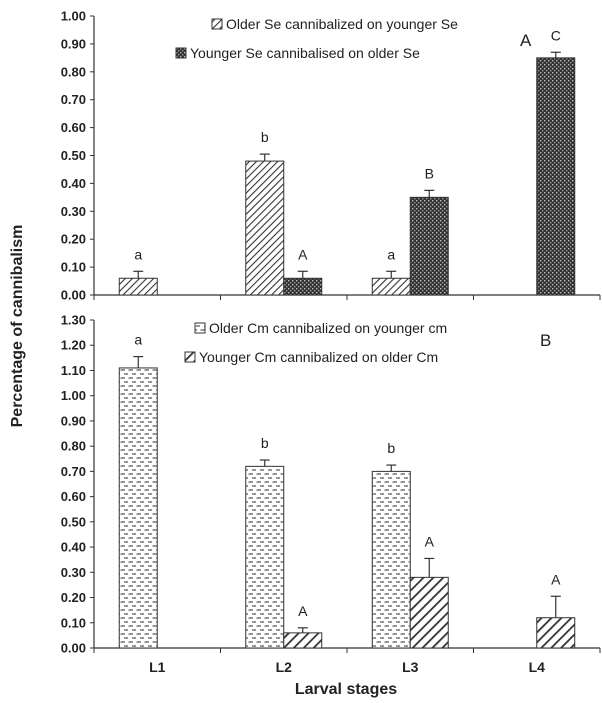 This screenshot has width=602, height=703. Describe the element at coordinates (410, 667) in the screenshot. I see `x-tick-label: L3` at that location.